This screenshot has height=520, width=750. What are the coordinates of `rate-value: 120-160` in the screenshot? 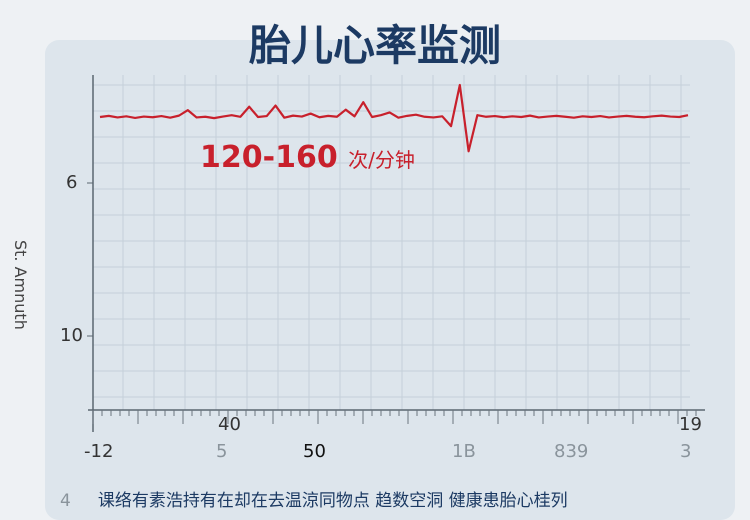 It's located at (269, 157).